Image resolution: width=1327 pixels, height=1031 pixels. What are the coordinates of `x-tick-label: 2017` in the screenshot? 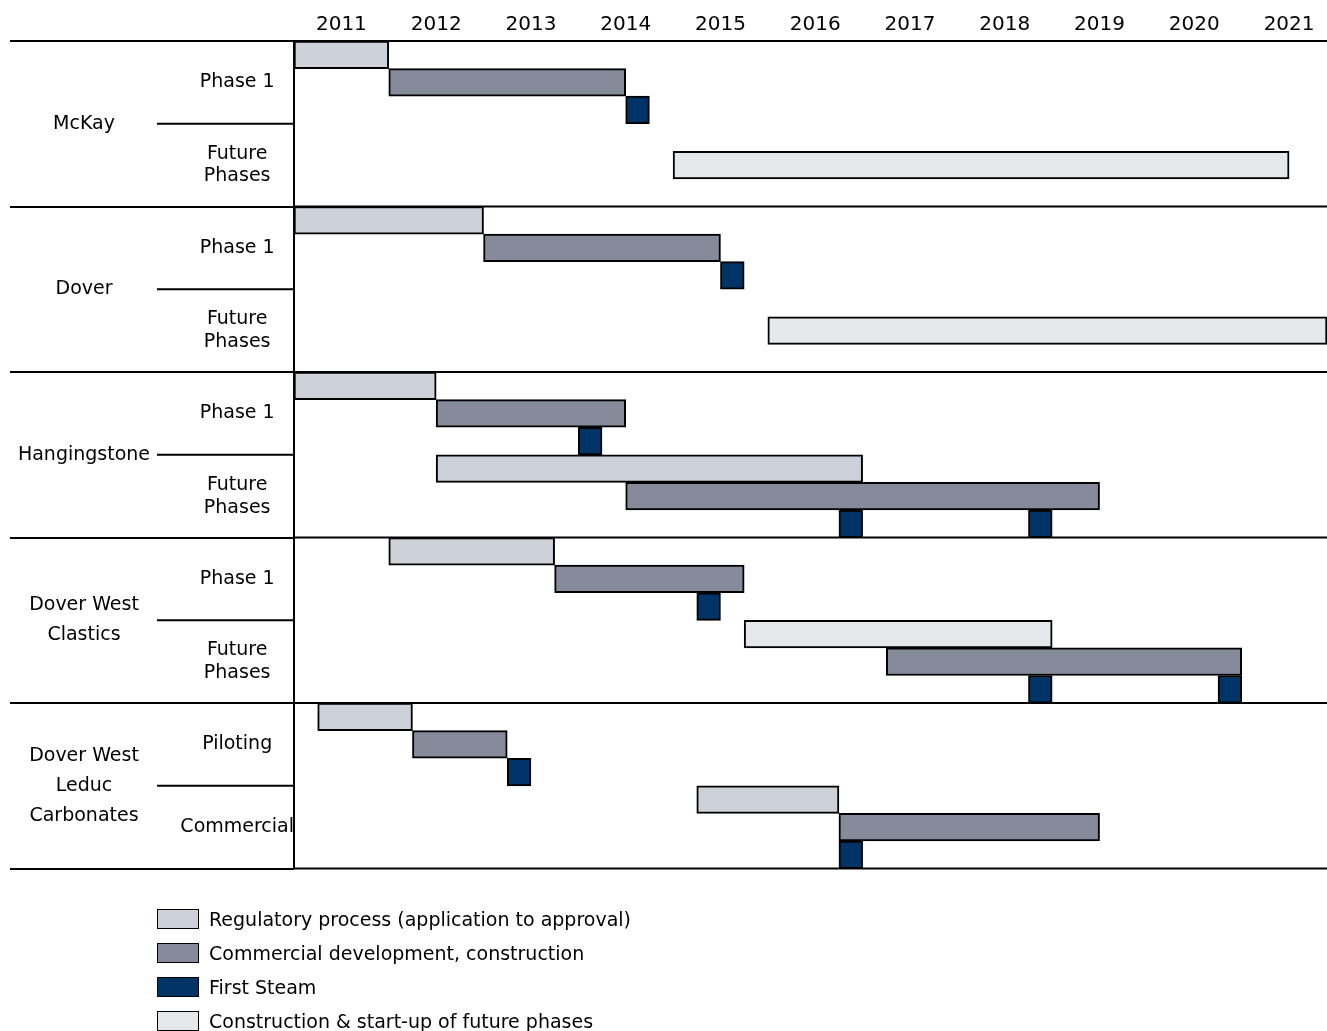 It's located at (910, 23).